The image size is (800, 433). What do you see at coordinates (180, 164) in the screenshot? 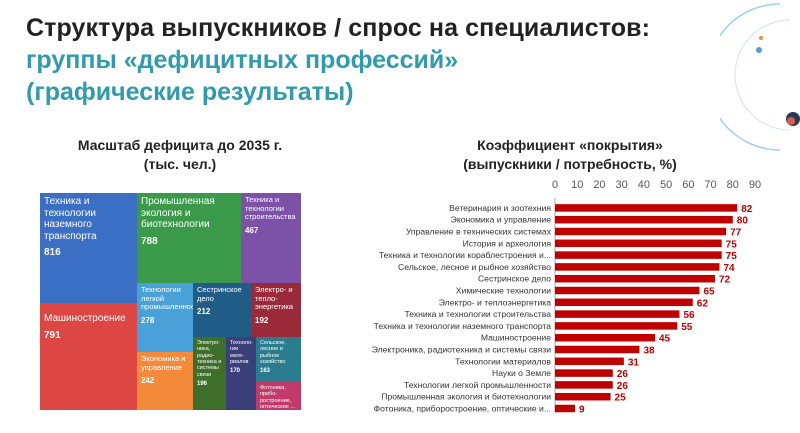
I see `treemap-title-line-2: (тыс. чел.)` at bounding box center [180, 164].